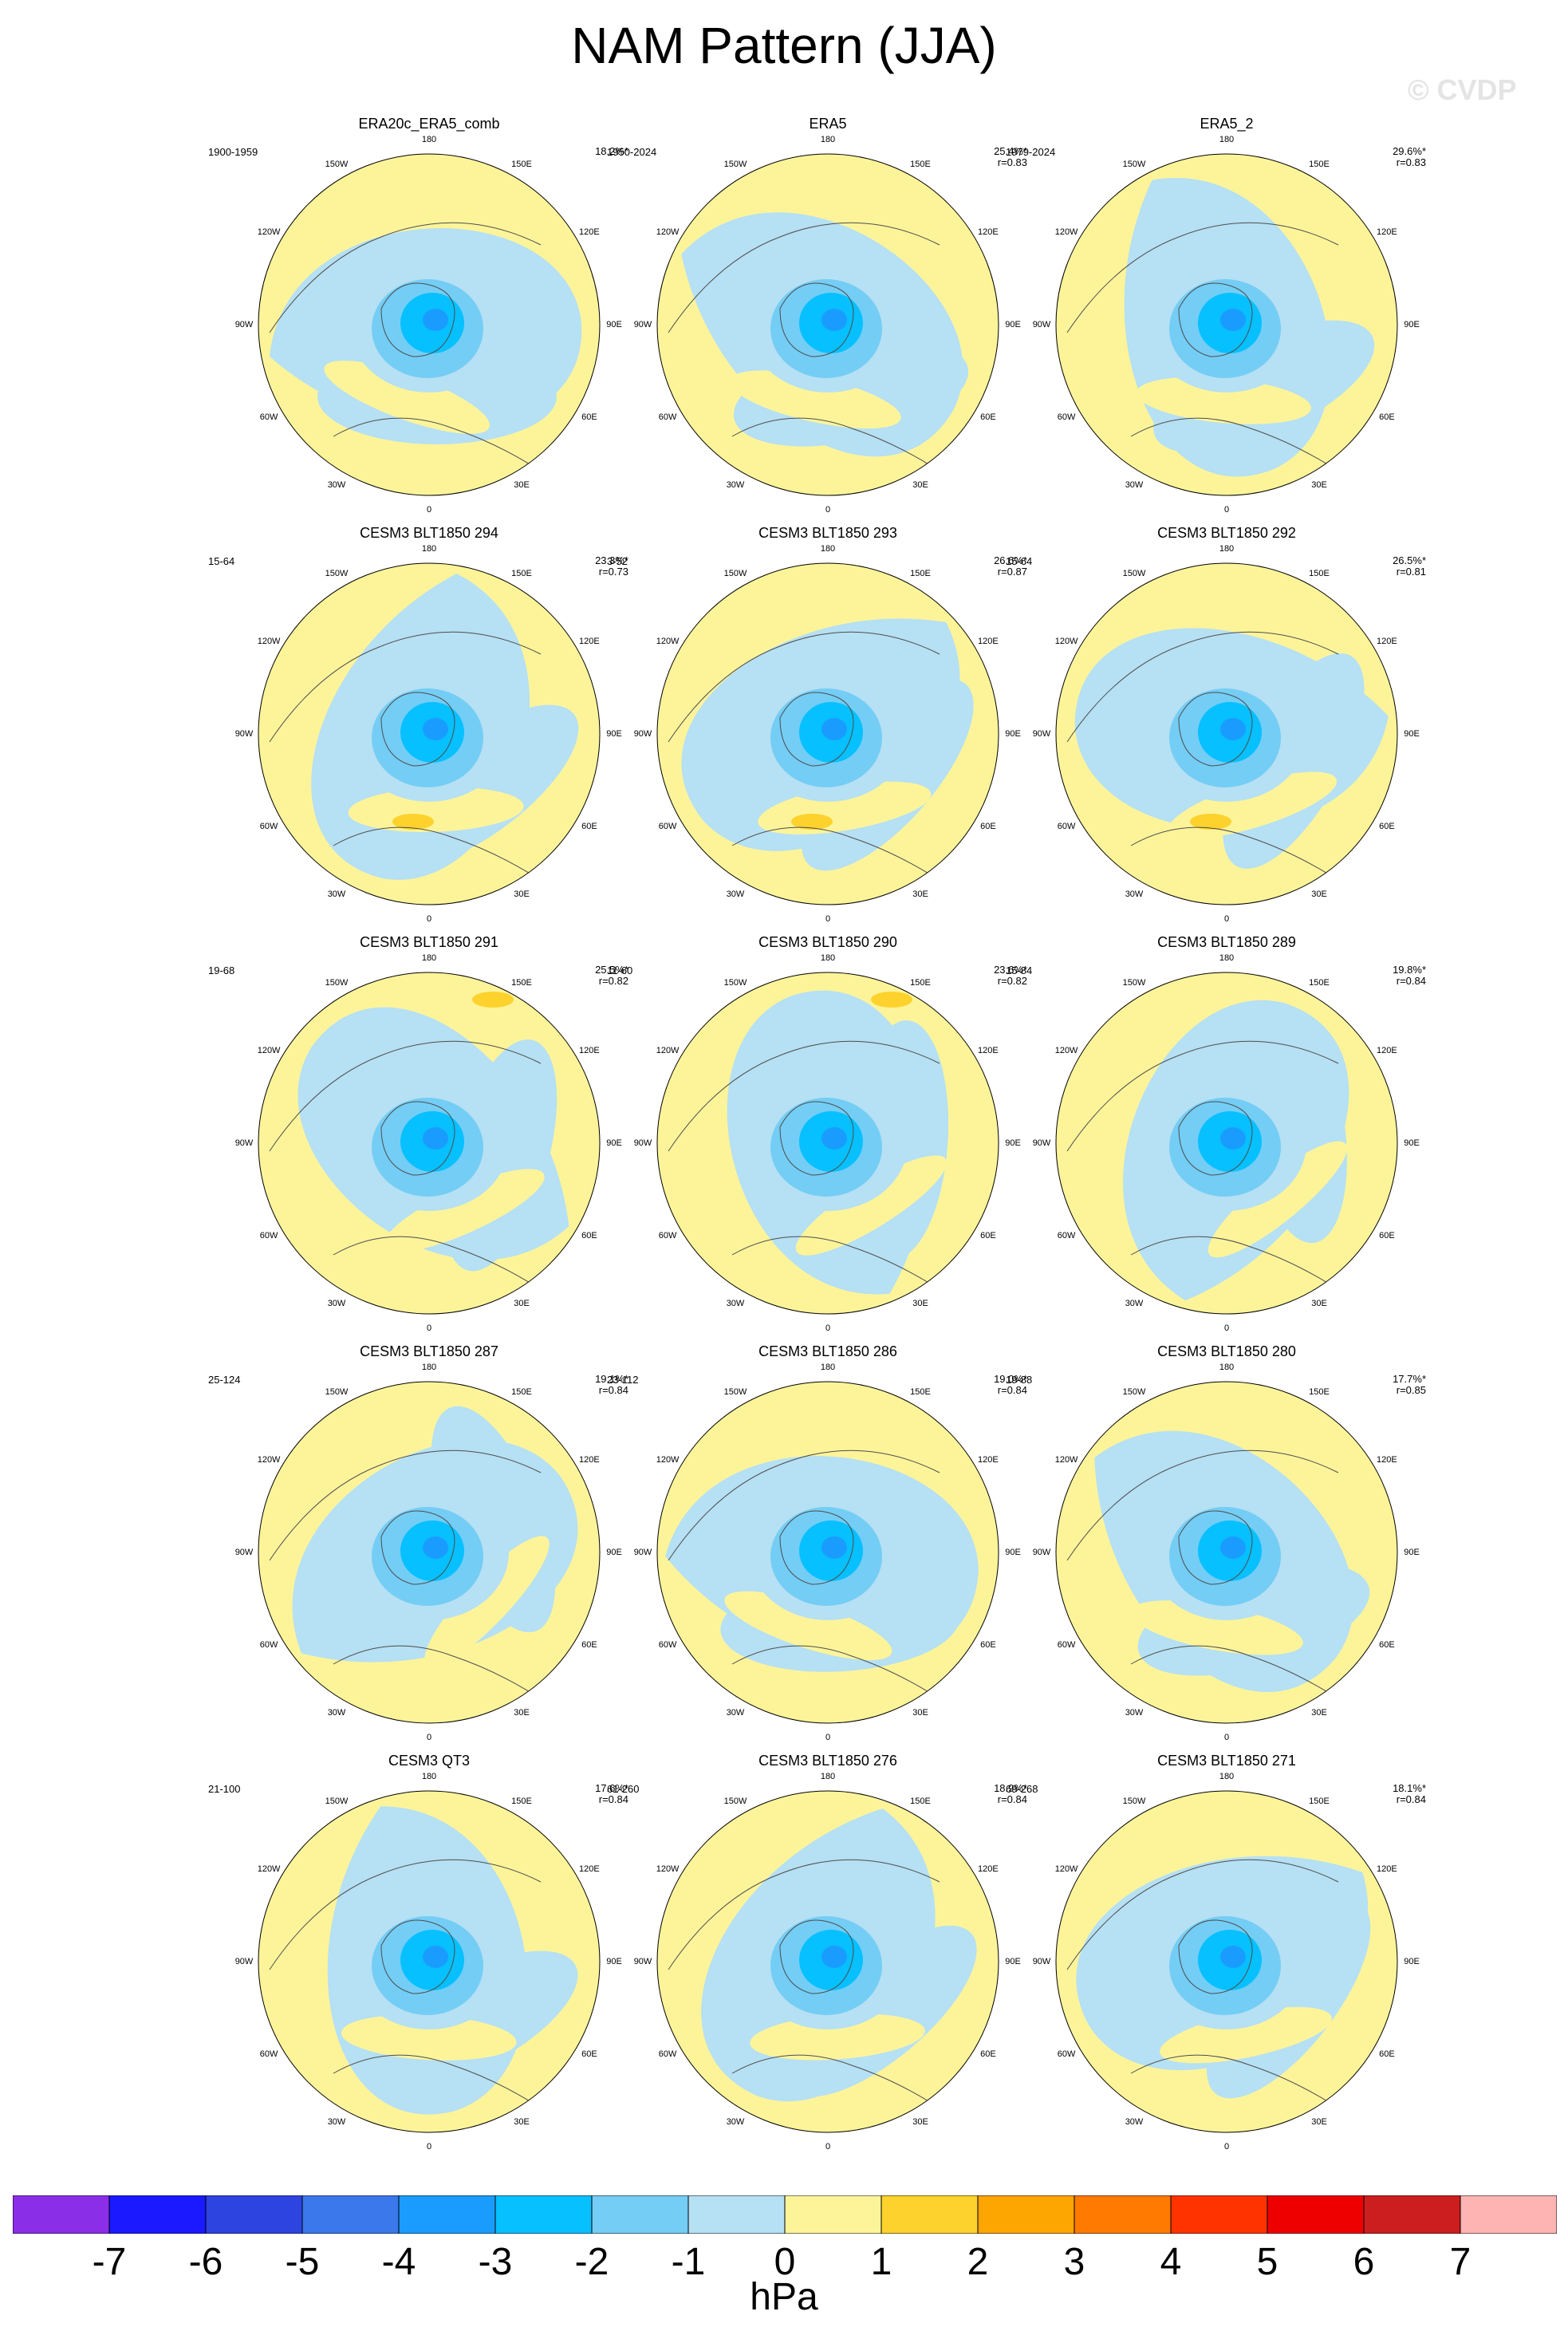 Image resolution: width=1568 pixels, height=2335 pixels. Describe the element at coordinates (784, 2297) in the screenshot. I see `colorbar-units: hPa` at that location.